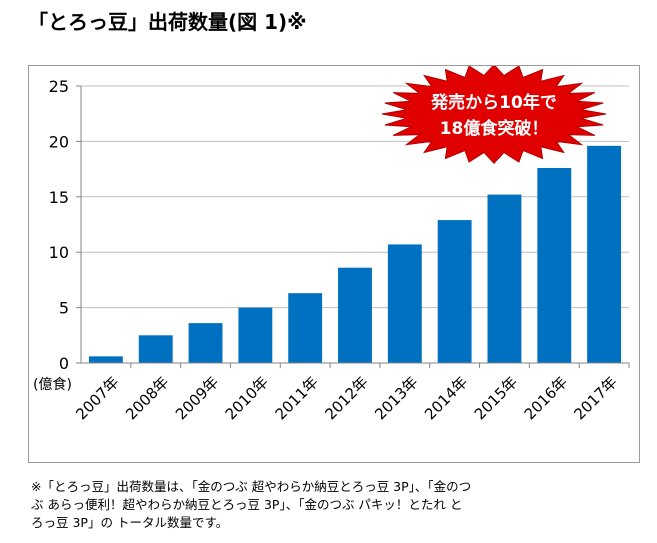 The width and height of the screenshot is (657, 543). I want to click on x-tick-label: 2017年, so click(596, 398).